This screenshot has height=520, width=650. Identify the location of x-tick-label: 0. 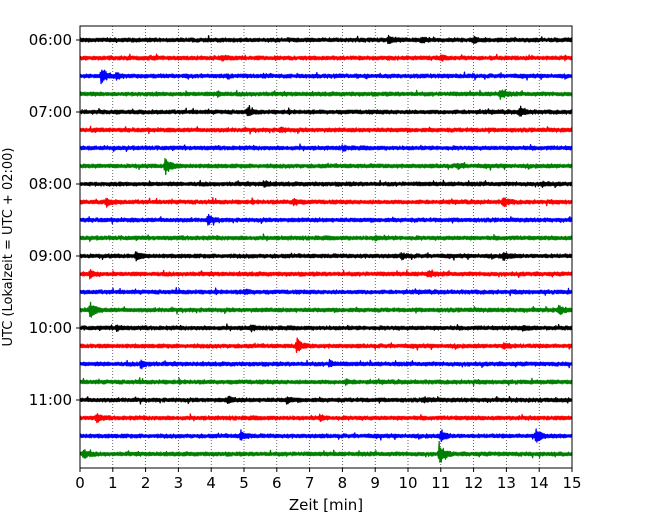
(80, 483).